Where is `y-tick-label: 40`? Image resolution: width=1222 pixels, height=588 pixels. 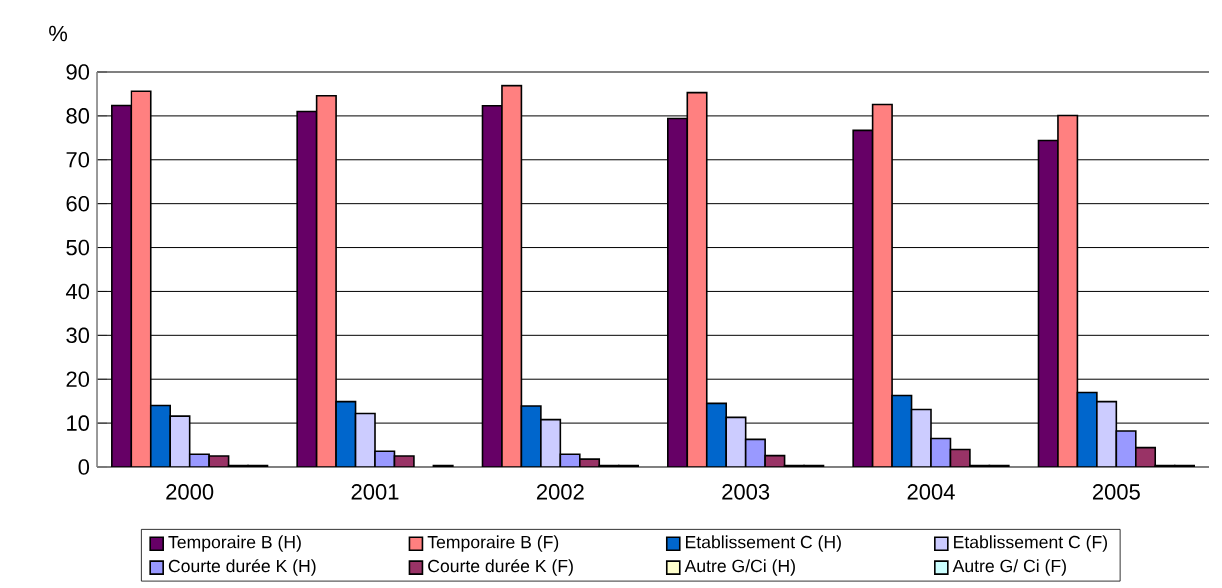 y-tick-label: 40 is located at coordinates (77, 291).